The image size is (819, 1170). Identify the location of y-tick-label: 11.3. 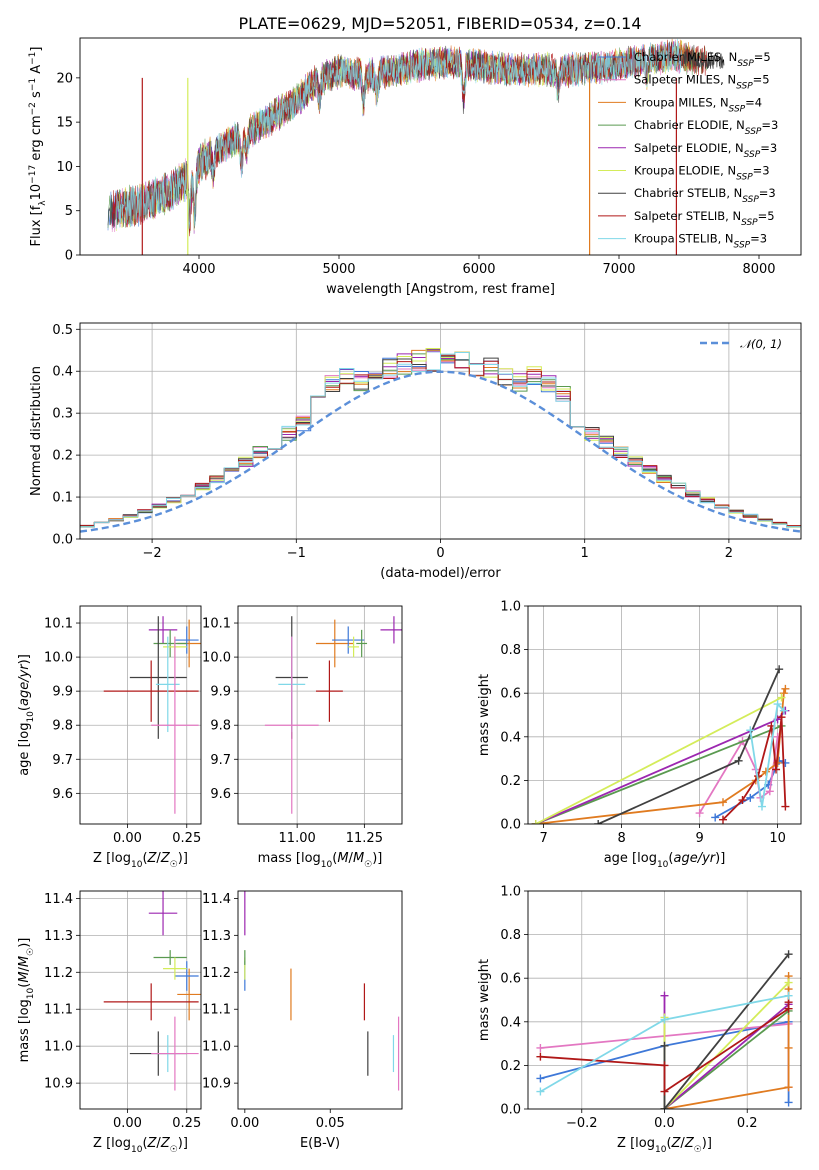
(216, 936).